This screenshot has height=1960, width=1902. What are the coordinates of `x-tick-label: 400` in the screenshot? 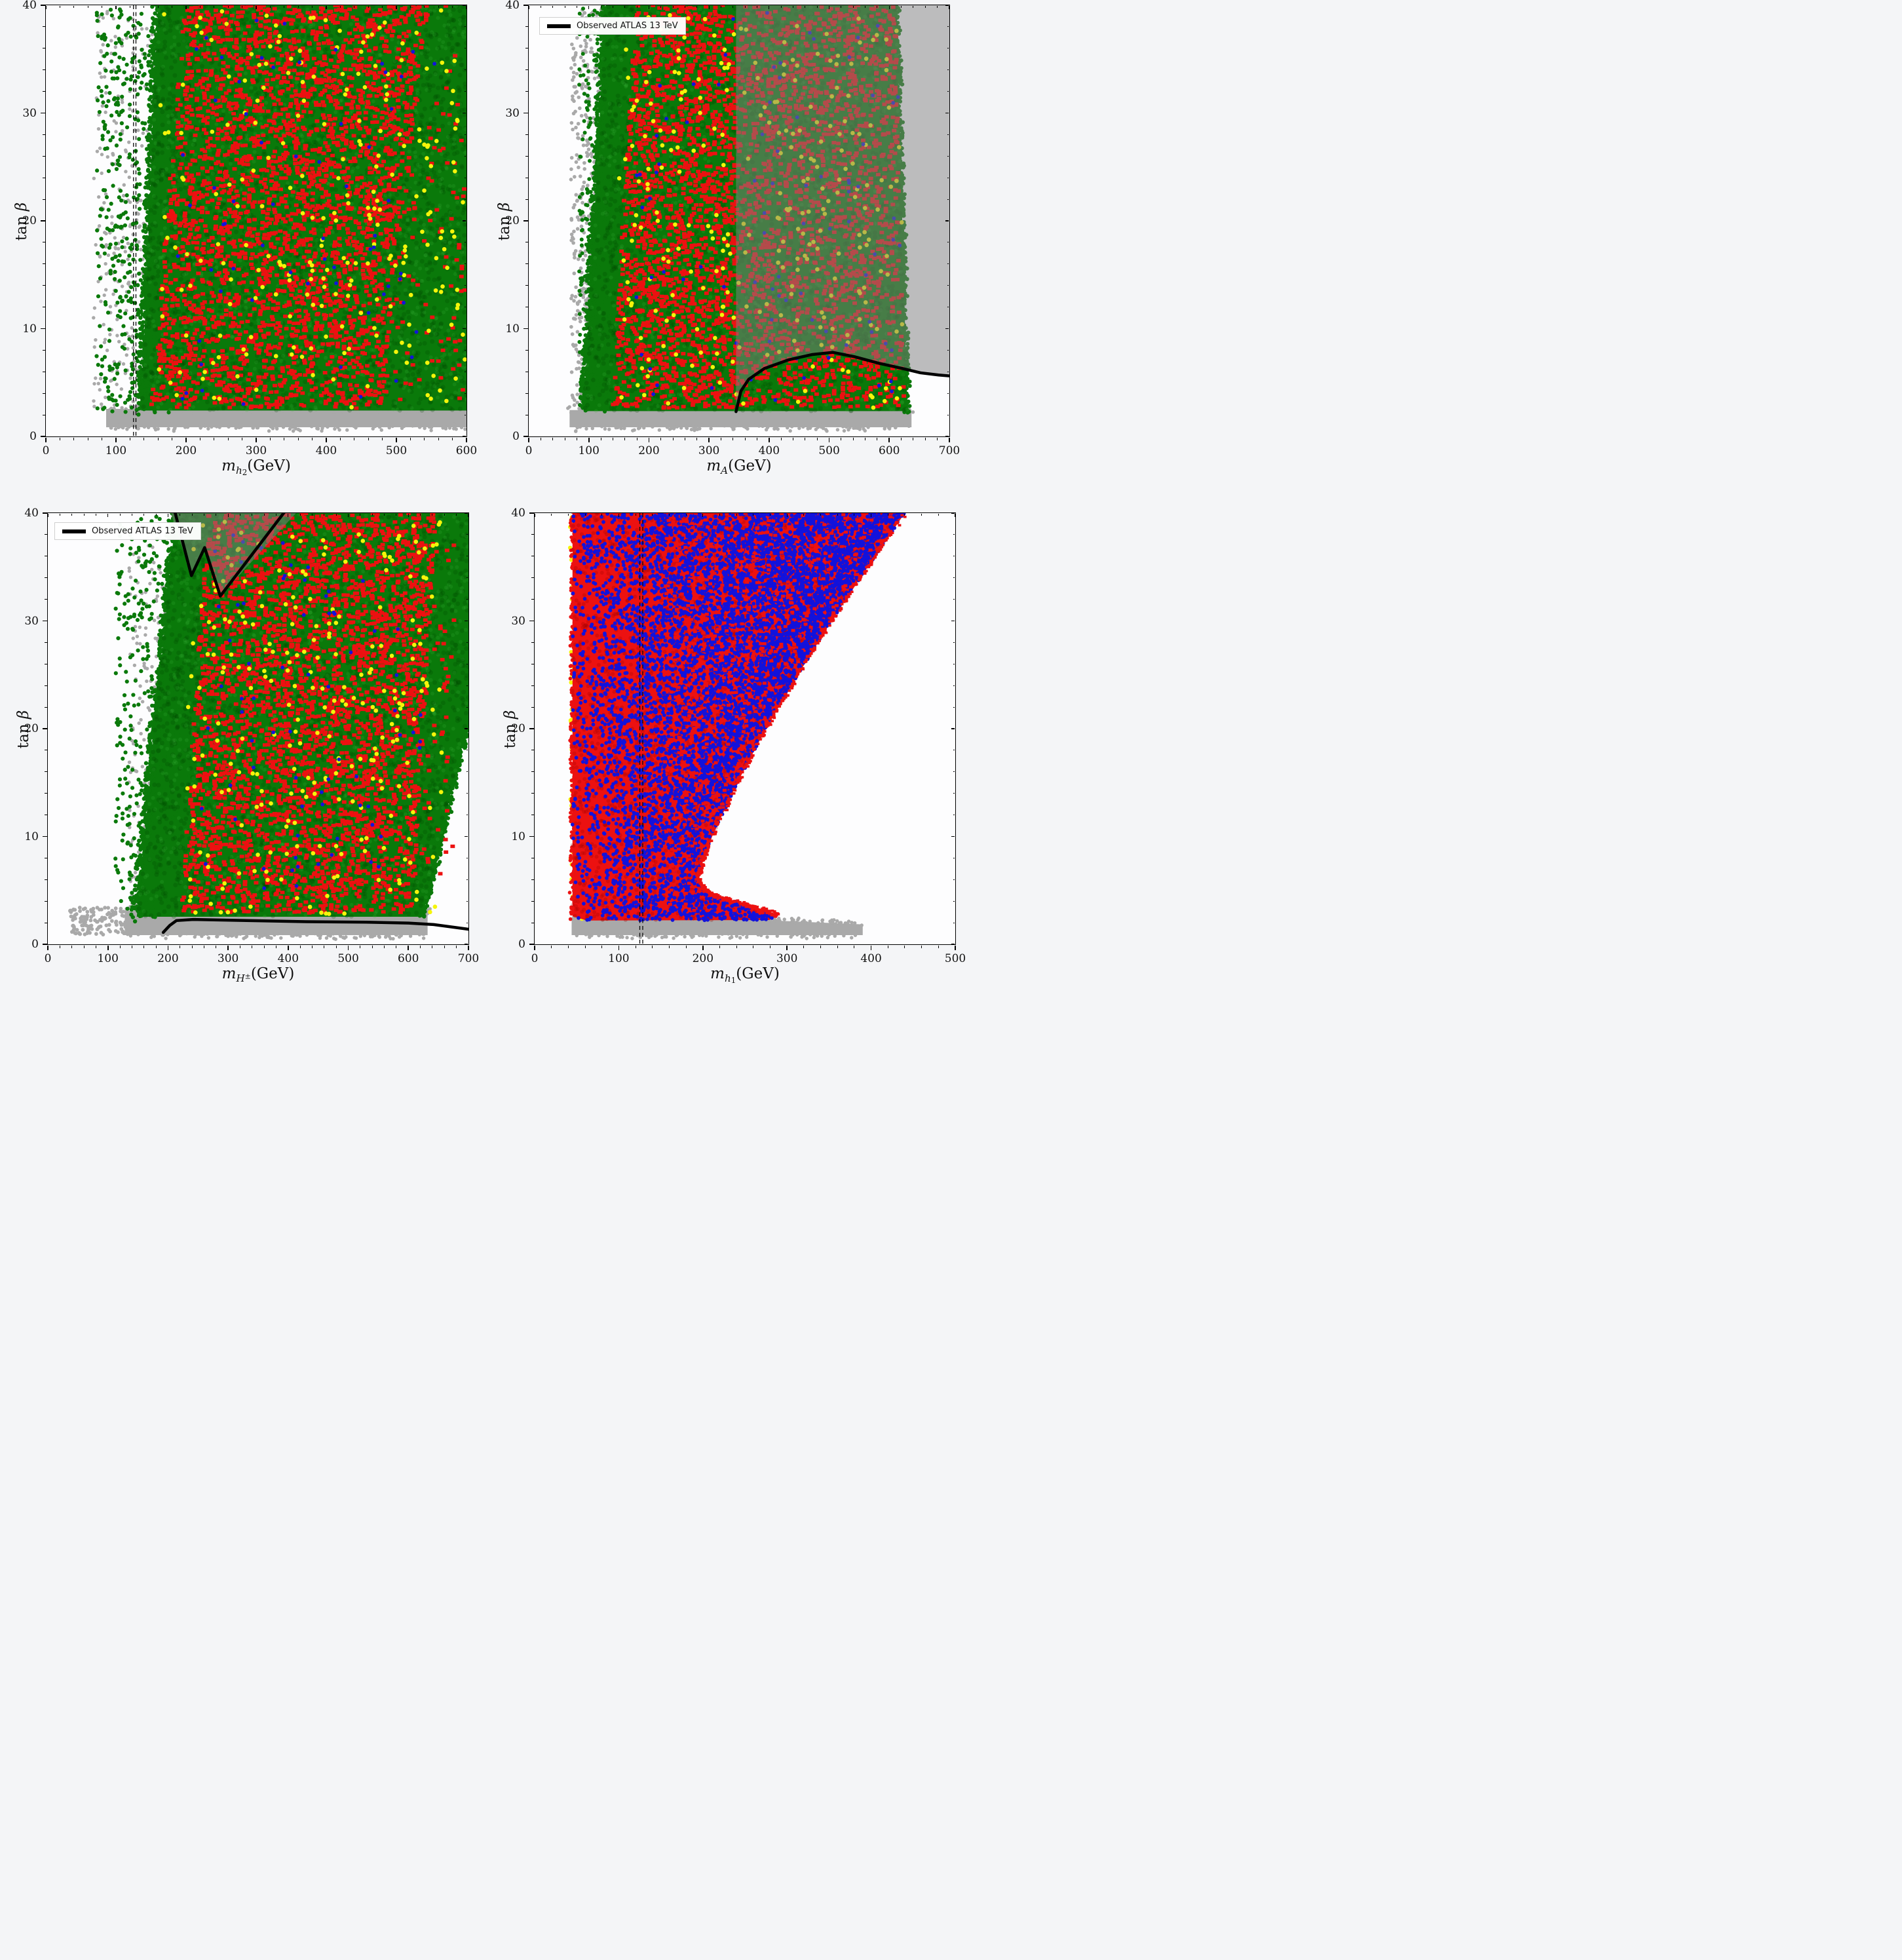 It's located at (769, 450).